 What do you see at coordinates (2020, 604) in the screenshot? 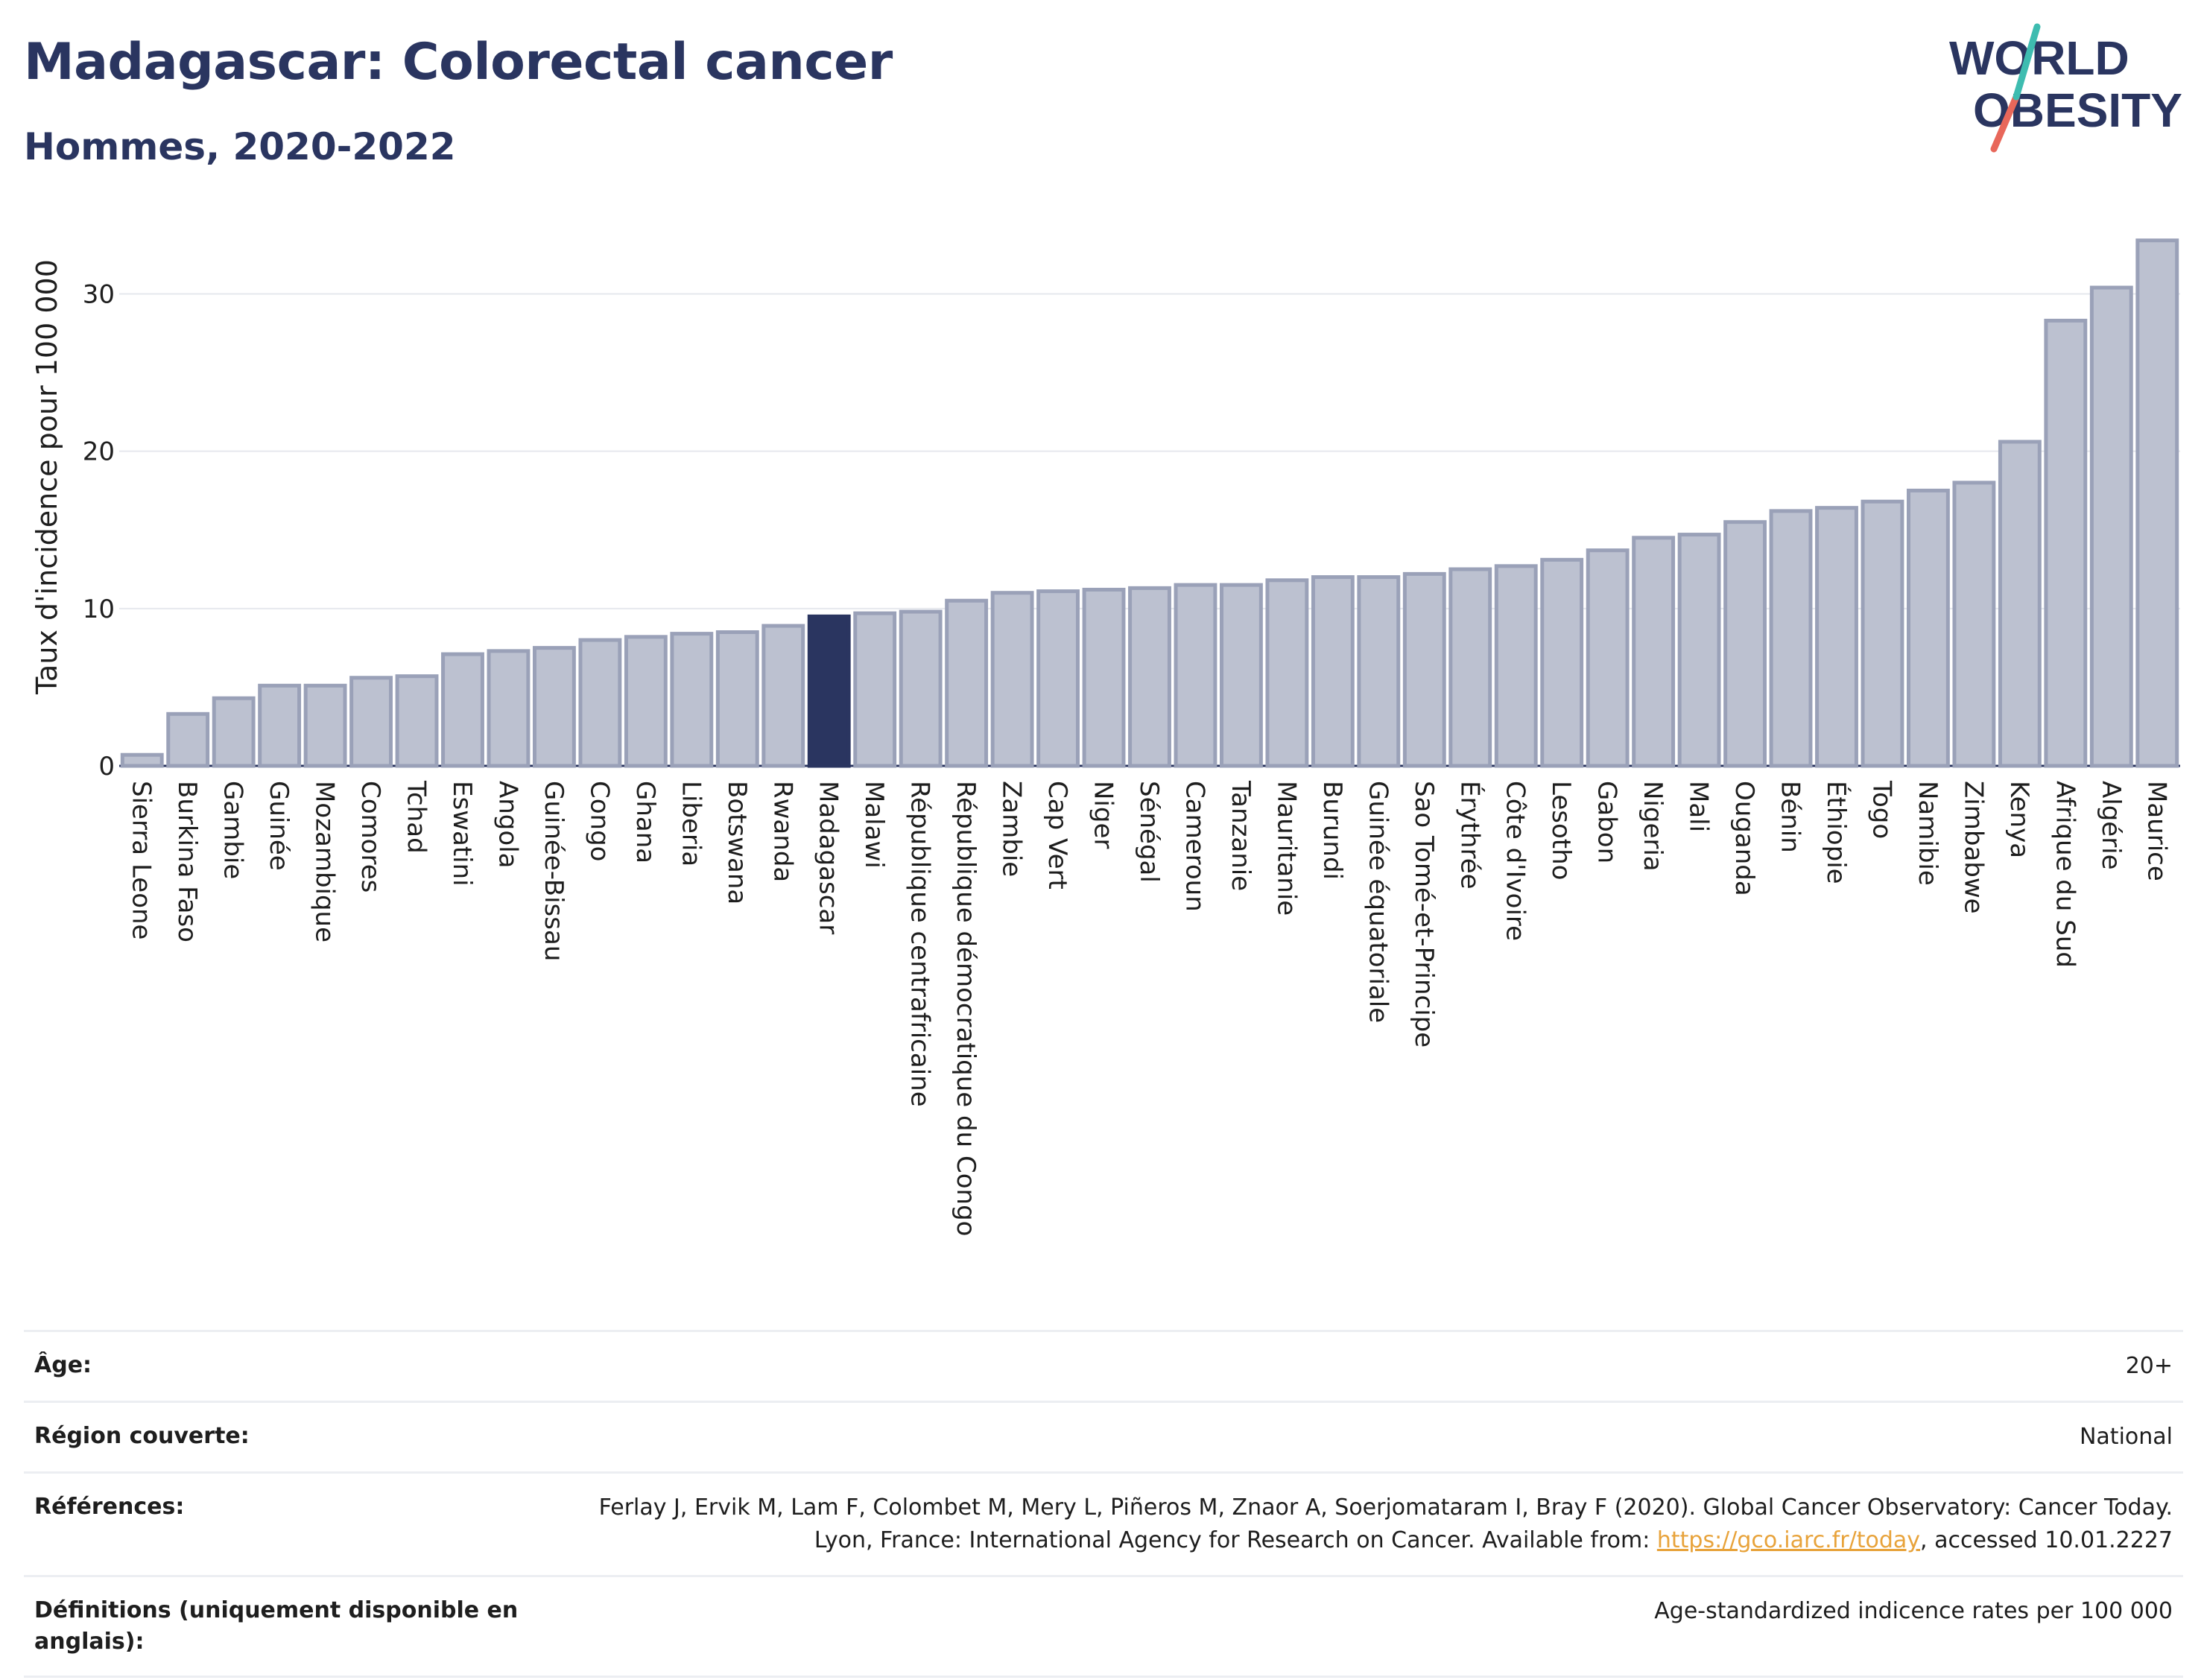
I see `bar-kenya` at bounding box center [2020, 604].